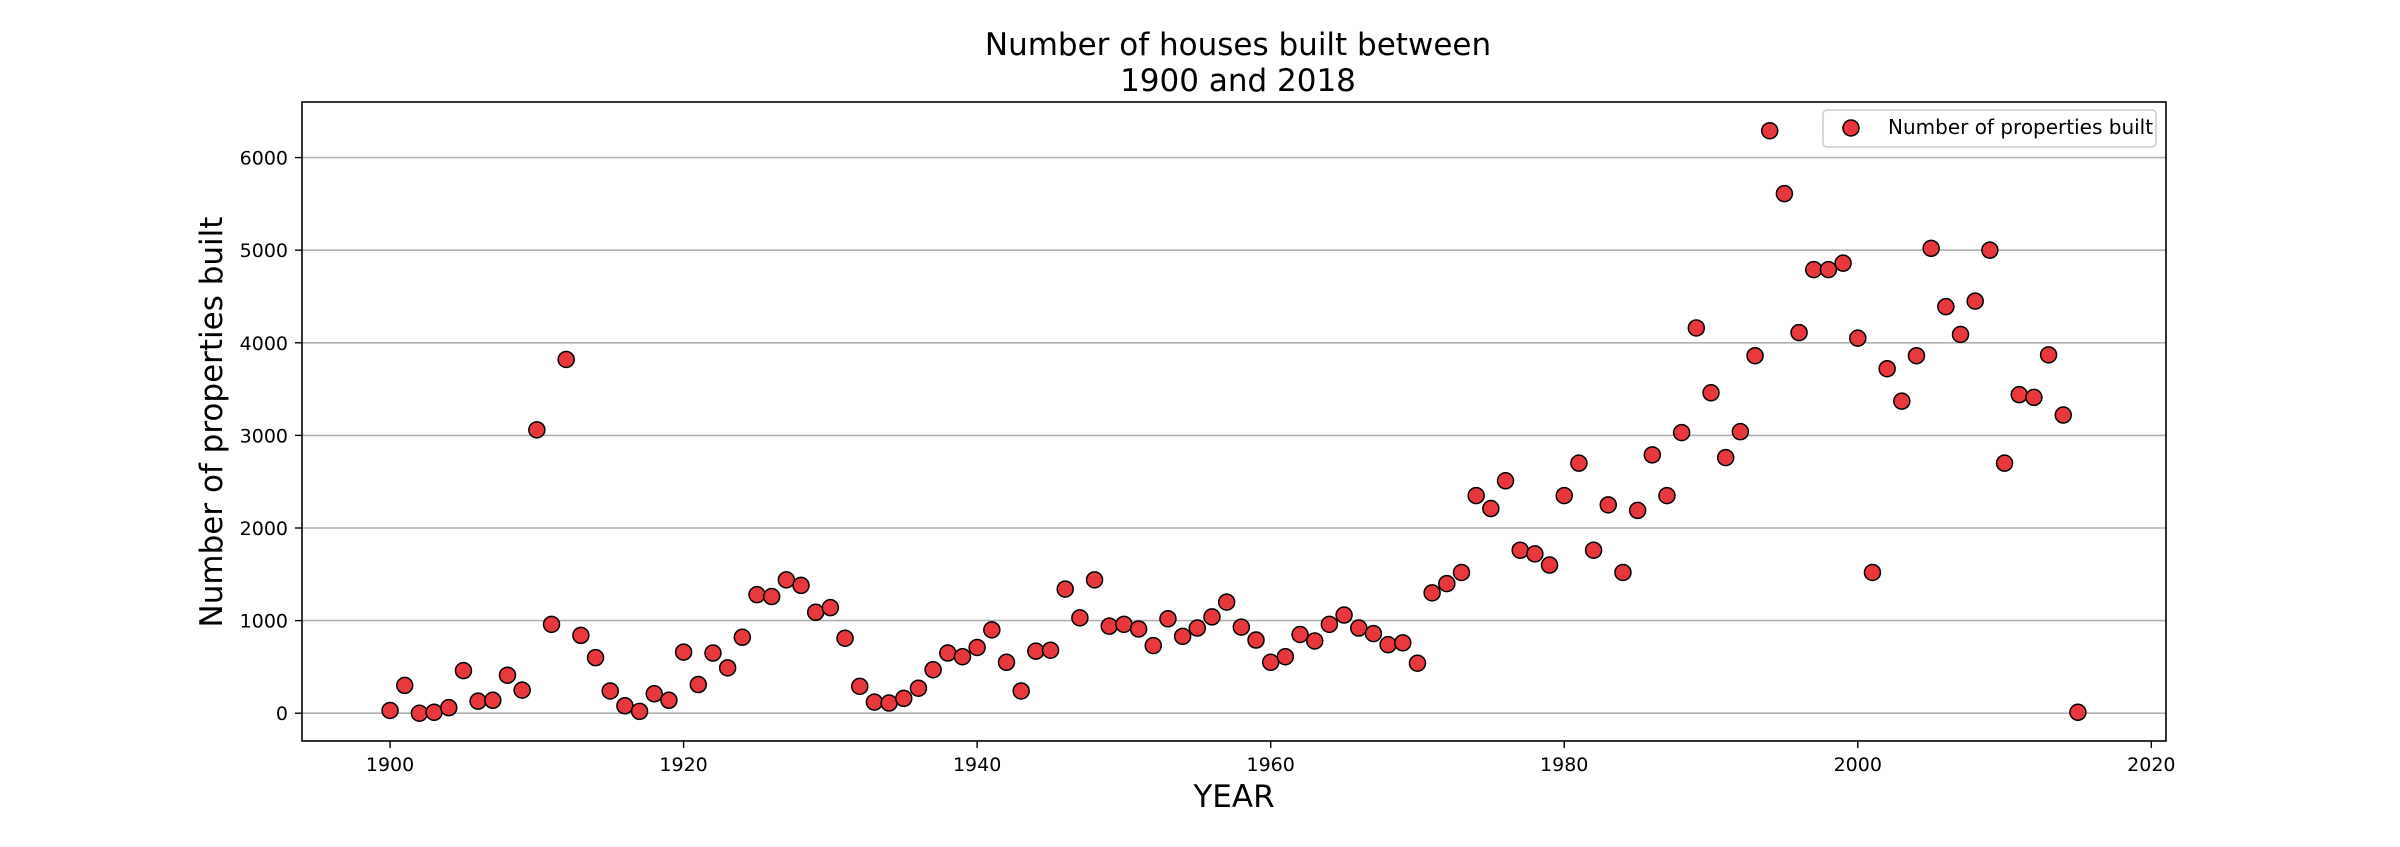 The image size is (2400, 847). What do you see at coordinates (977, 765) in the screenshot?
I see `x-tick-label: 1940` at bounding box center [977, 765].